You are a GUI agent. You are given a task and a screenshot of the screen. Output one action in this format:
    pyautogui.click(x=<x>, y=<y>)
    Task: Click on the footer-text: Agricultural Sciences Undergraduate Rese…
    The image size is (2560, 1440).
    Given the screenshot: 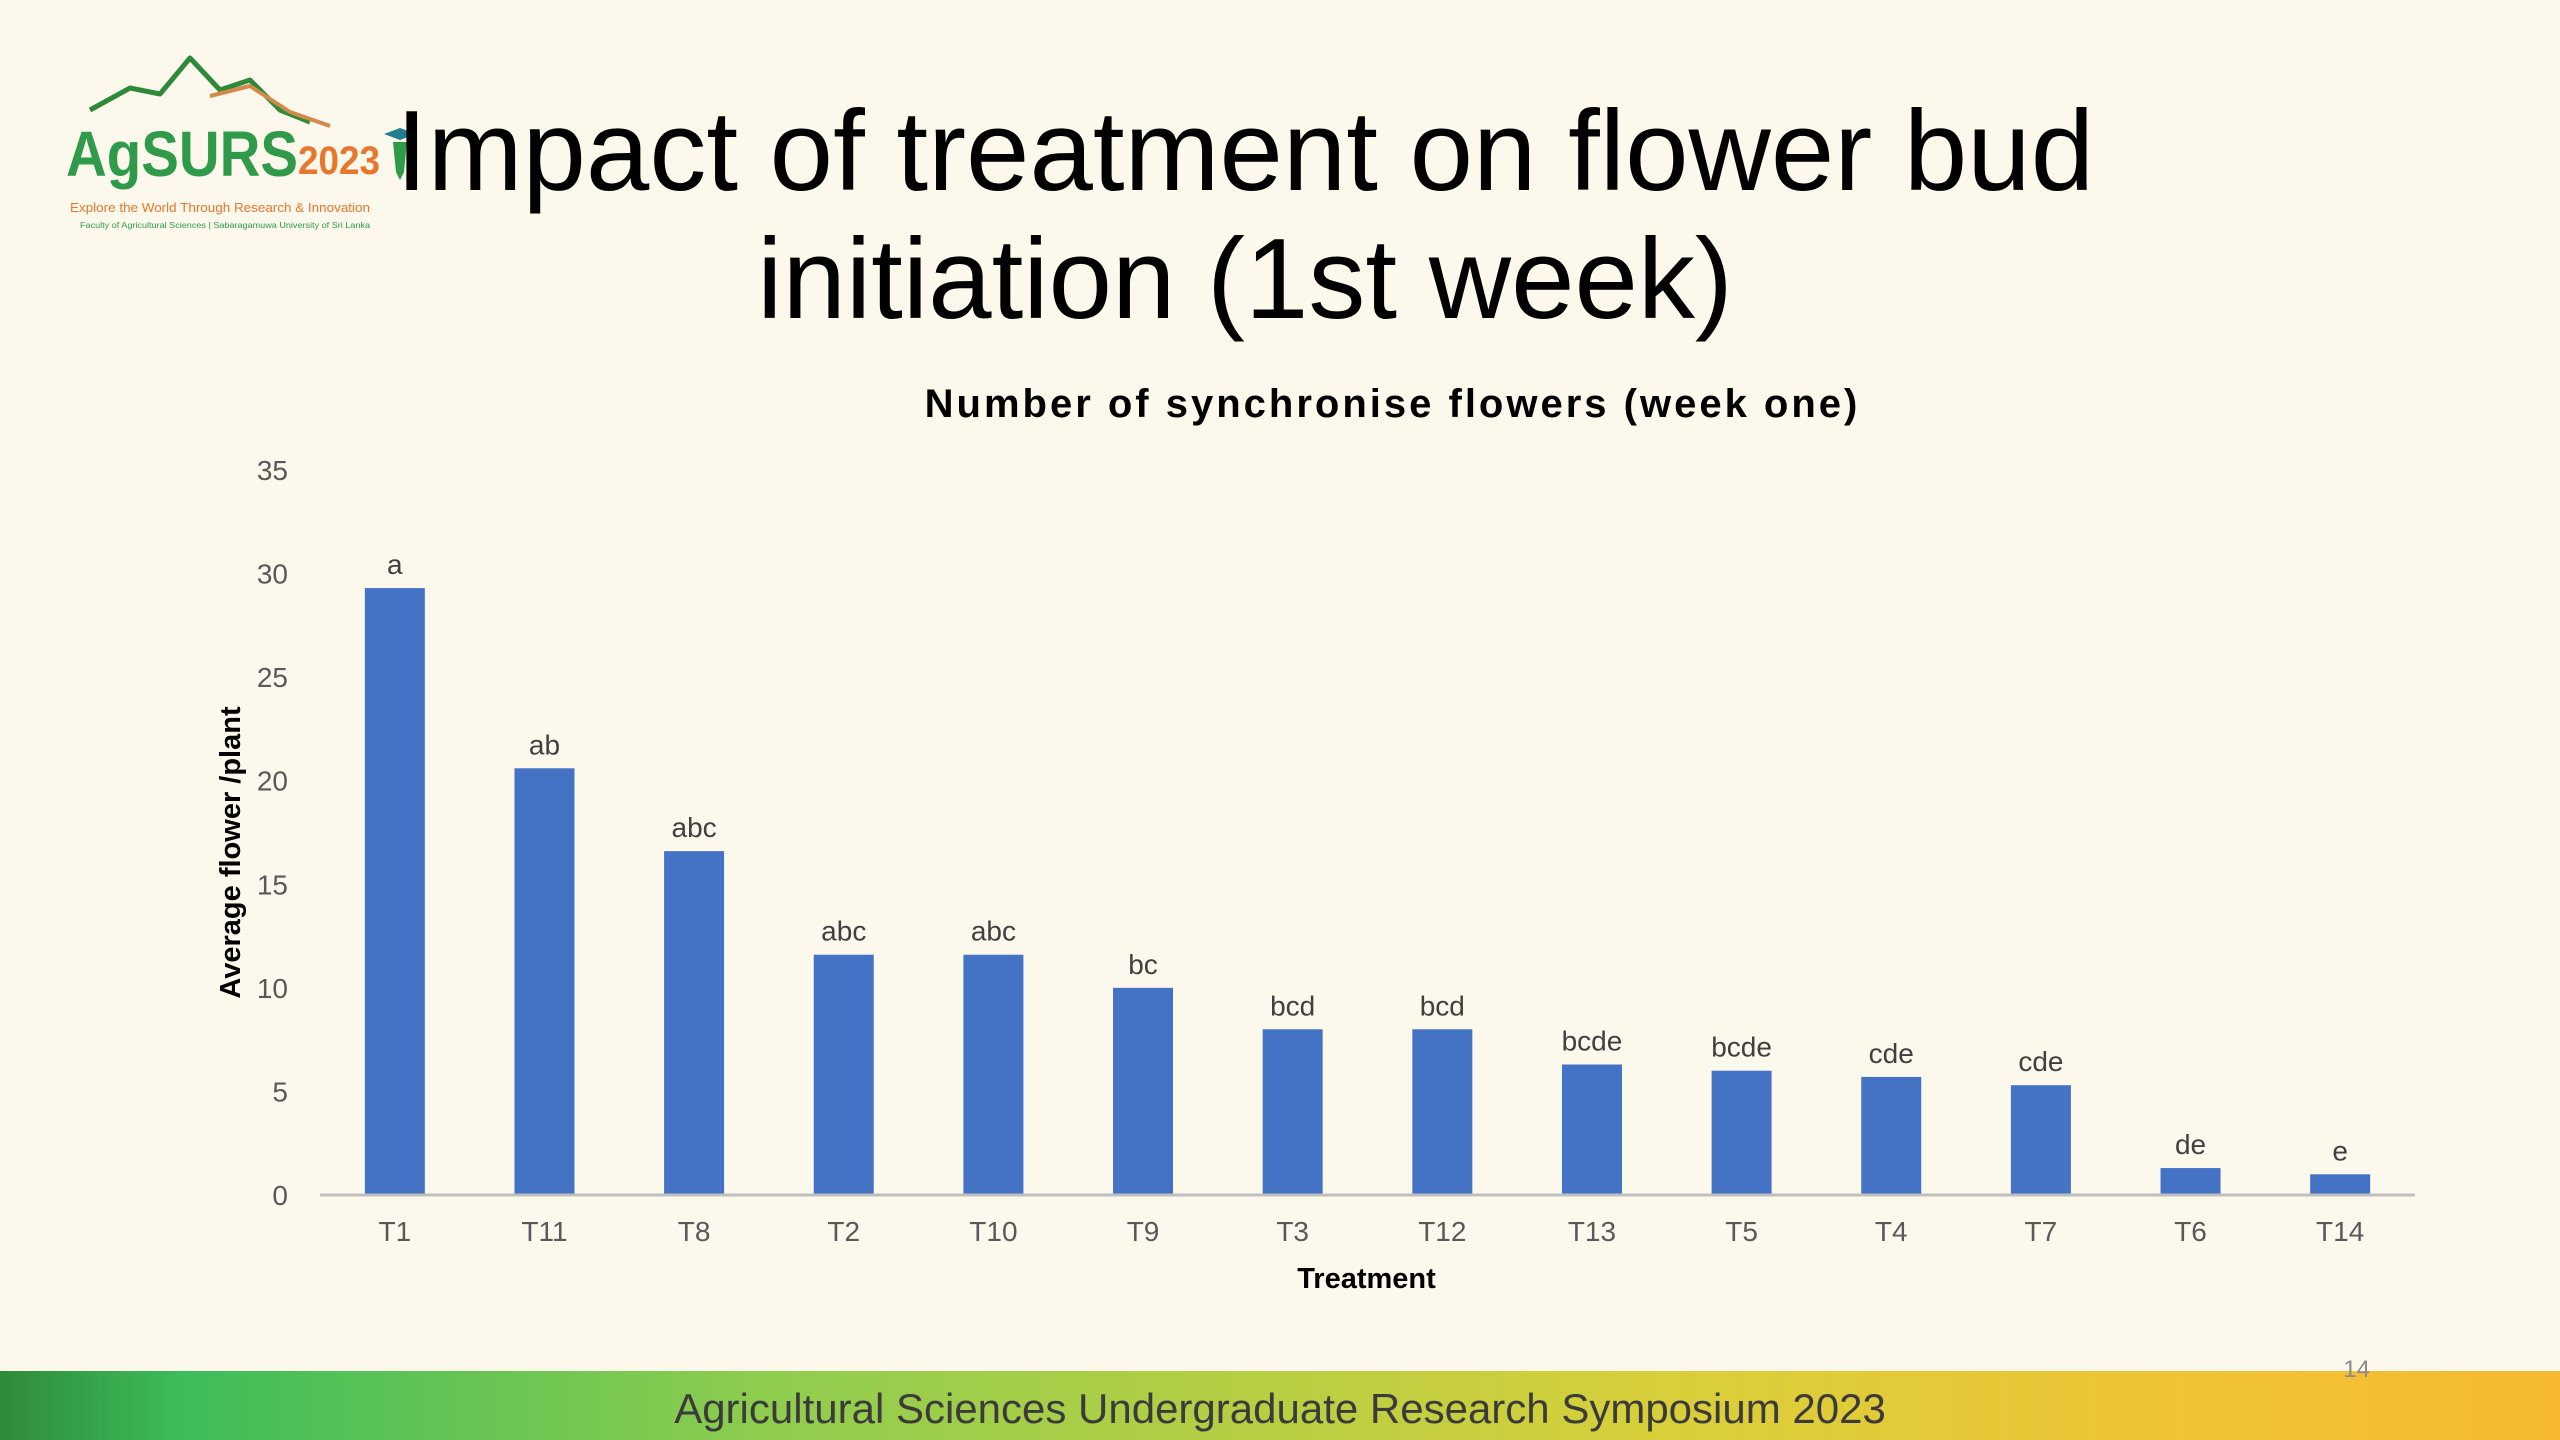 What is the action you would take?
    pyautogui.click(x=1280, y=1408)
    